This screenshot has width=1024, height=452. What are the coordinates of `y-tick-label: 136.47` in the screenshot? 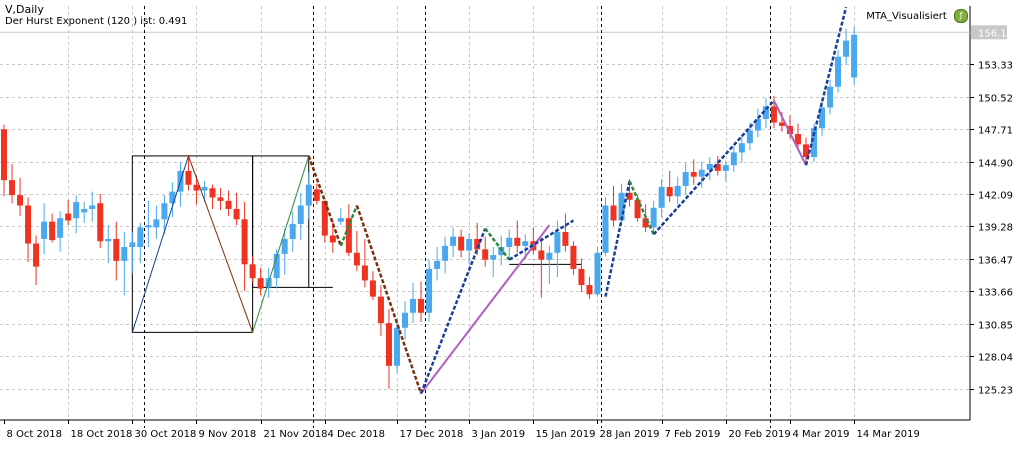 It's located at (995, 261).